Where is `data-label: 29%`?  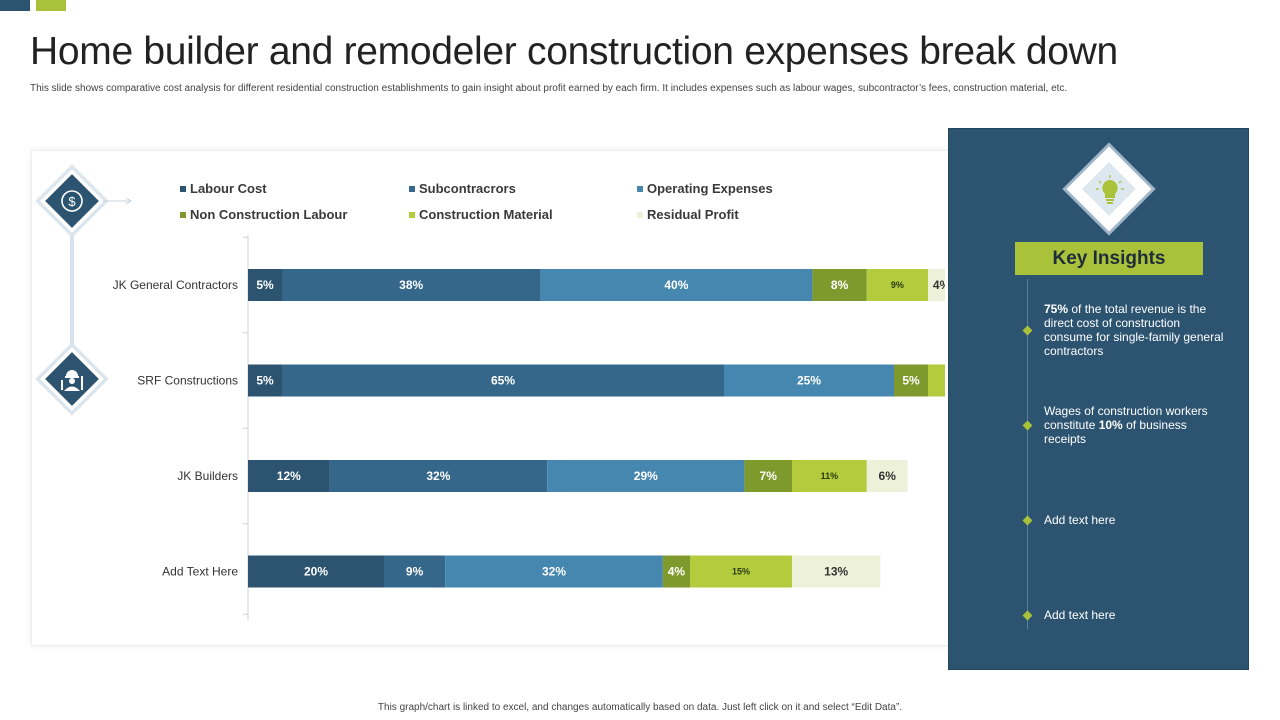
data-label: 29% is located at coordinates (646, 476).